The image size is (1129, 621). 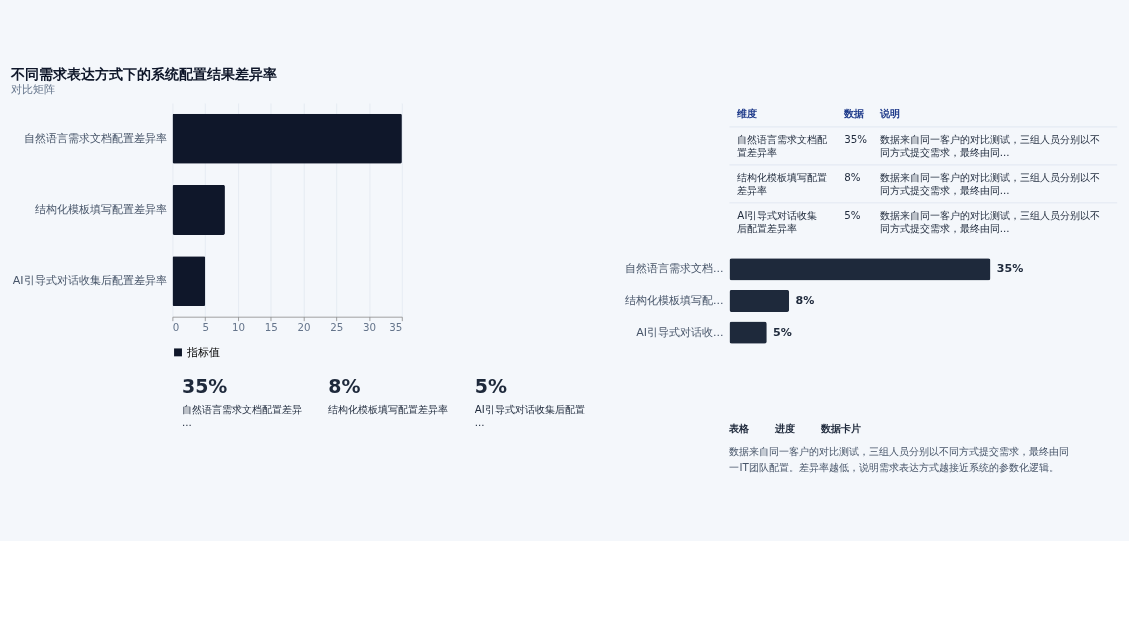 What do you see at coordinates (889, 113) in the screenshot?
I see `category-label: 说明` at bounding box center [889, 113].